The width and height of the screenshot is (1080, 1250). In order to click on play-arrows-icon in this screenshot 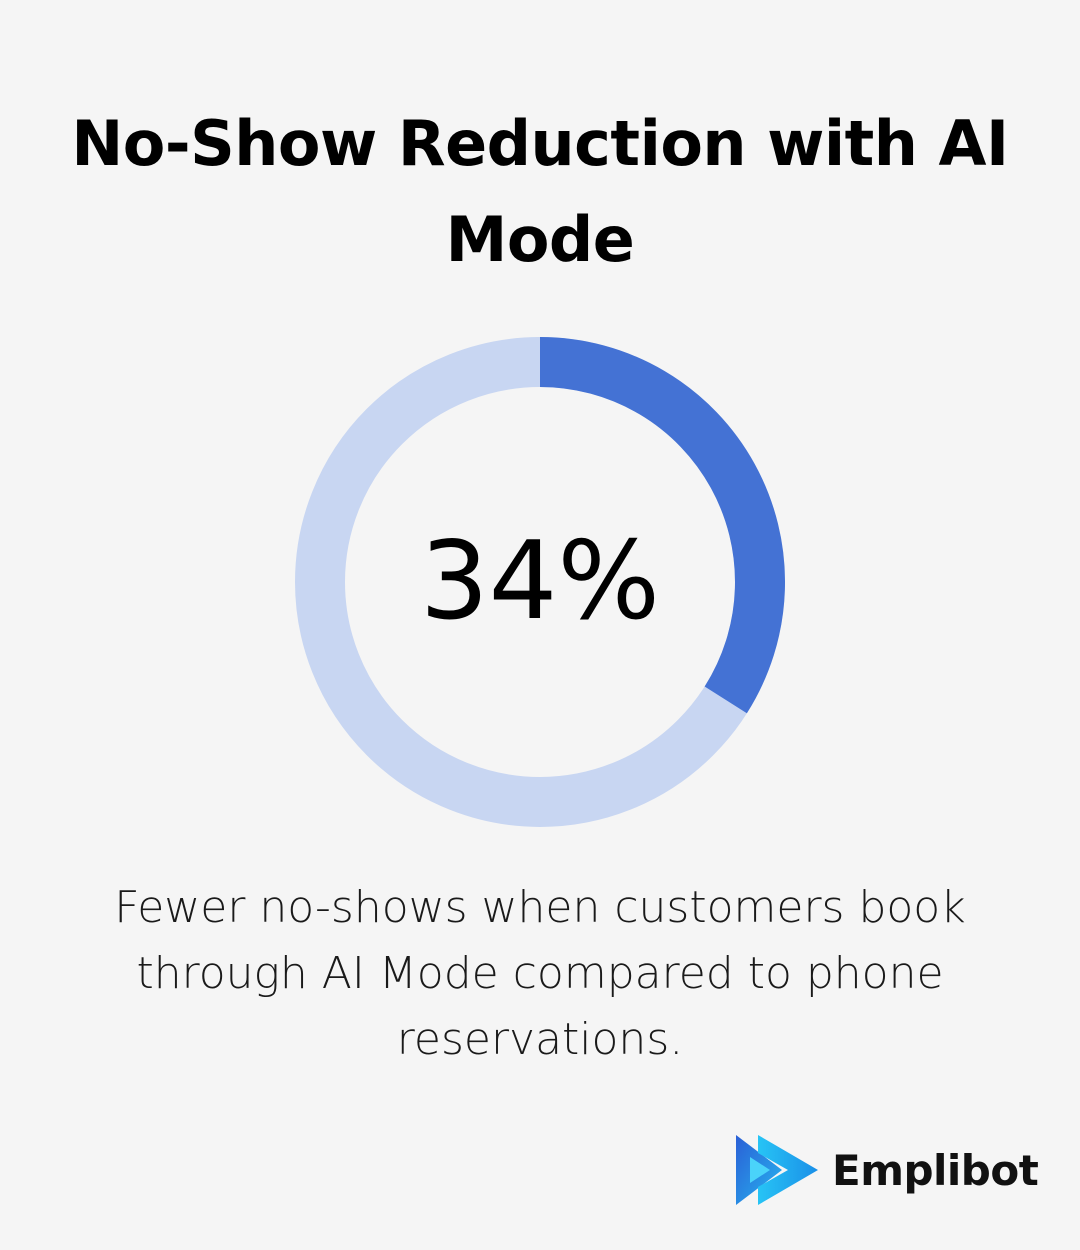, I will do `click(777, 1170)`.